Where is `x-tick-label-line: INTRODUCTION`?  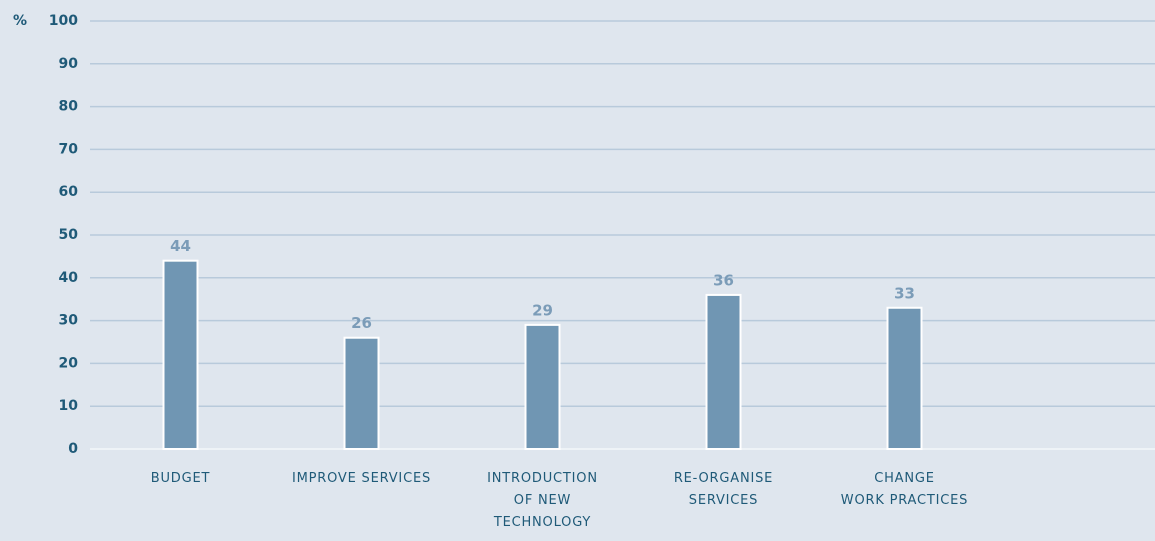
x-tick-label-line: INTRODUCTION is located at coordinates (542, 478).